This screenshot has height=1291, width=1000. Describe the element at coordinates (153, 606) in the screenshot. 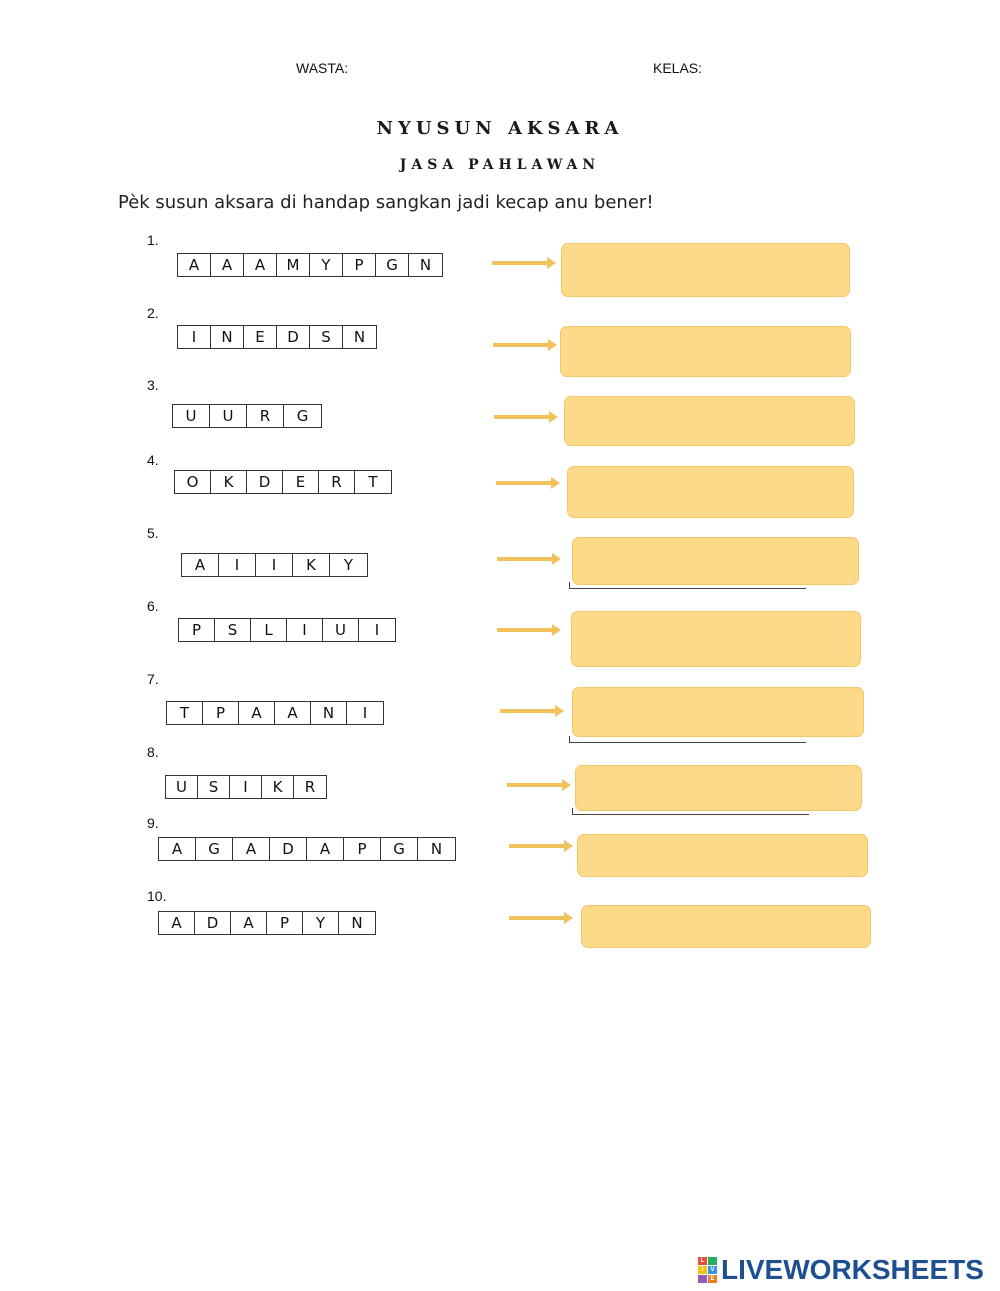

I see `question-number: 6.` at that location.